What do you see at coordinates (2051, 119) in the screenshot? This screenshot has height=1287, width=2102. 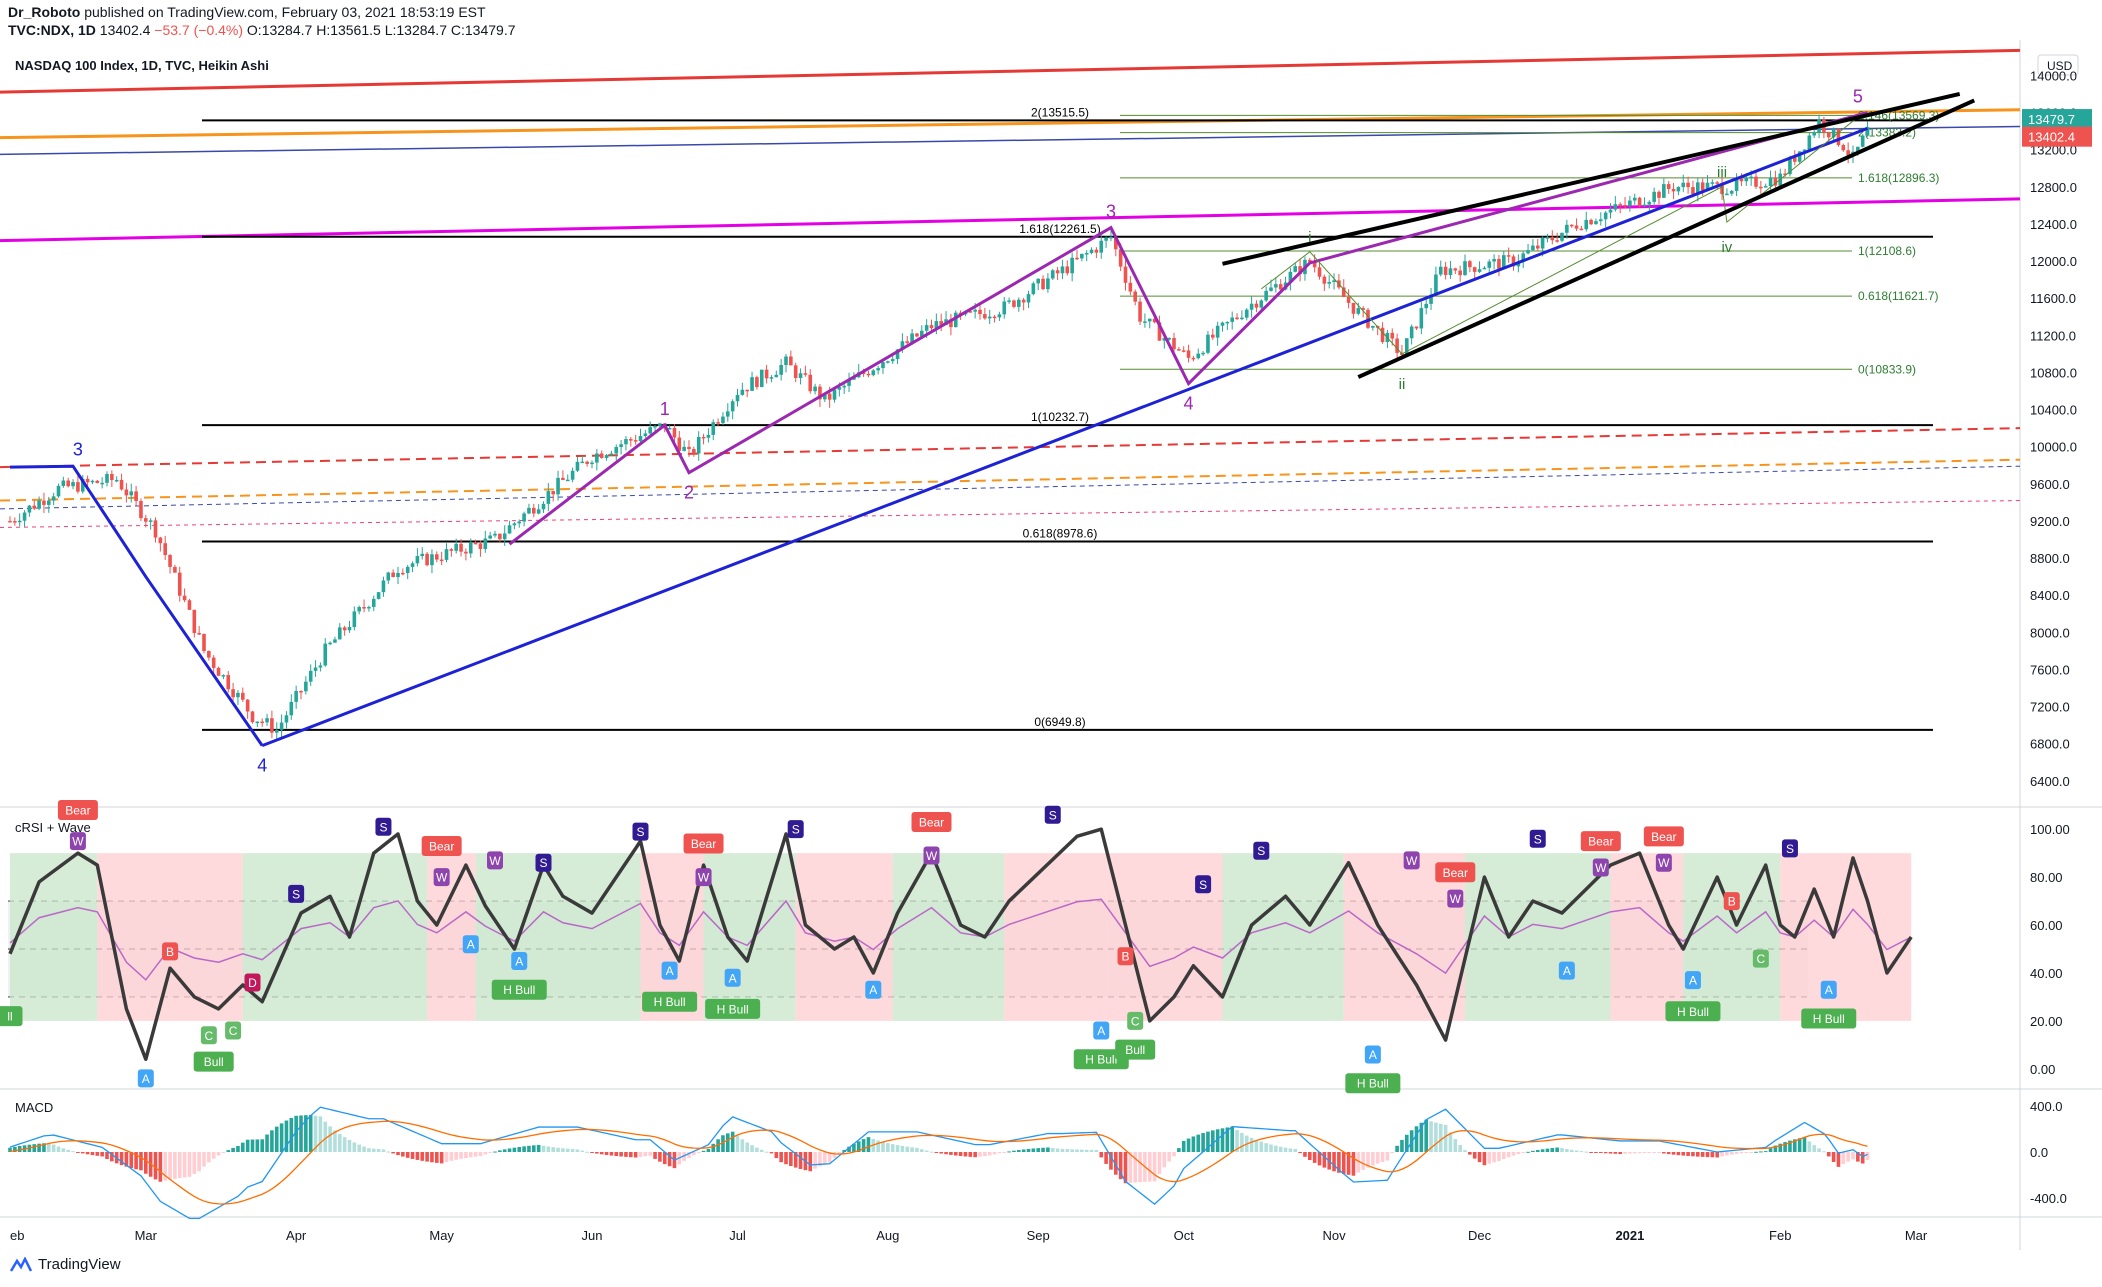 I see `last-price-tag: 13479.7` at bounding box center [2051, 119].